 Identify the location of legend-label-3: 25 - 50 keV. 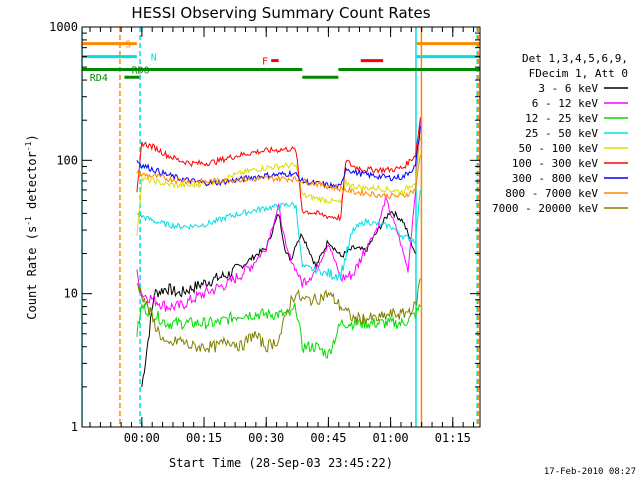
(561, 133).